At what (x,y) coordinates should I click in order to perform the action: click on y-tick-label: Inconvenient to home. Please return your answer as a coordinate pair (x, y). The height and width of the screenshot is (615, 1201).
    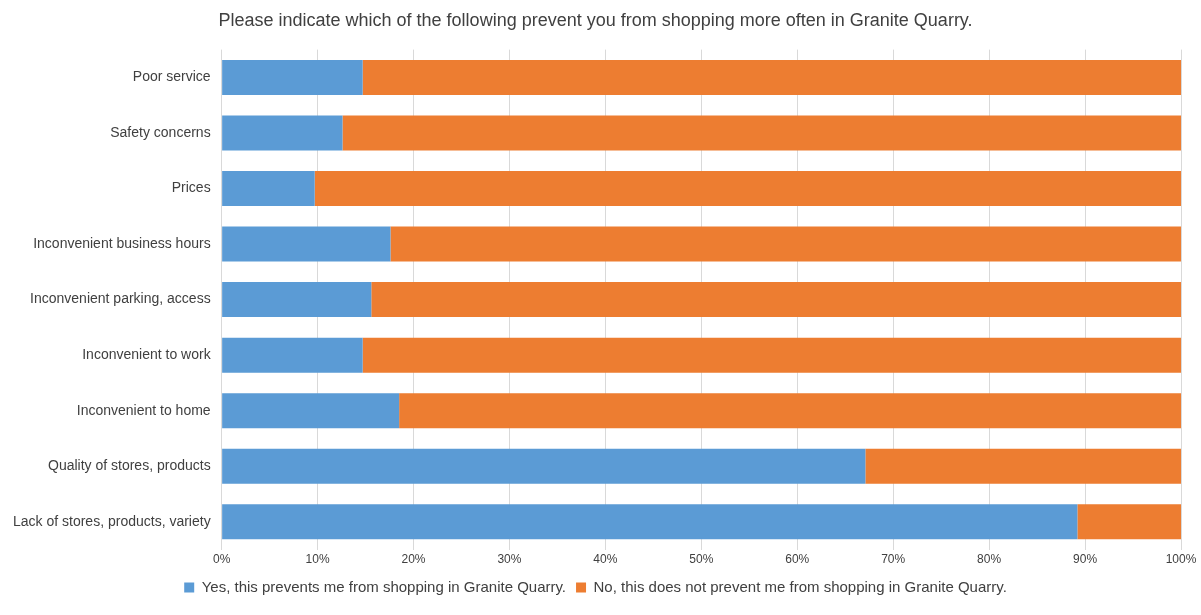
    Looking at the image, I should click on (143, 409).